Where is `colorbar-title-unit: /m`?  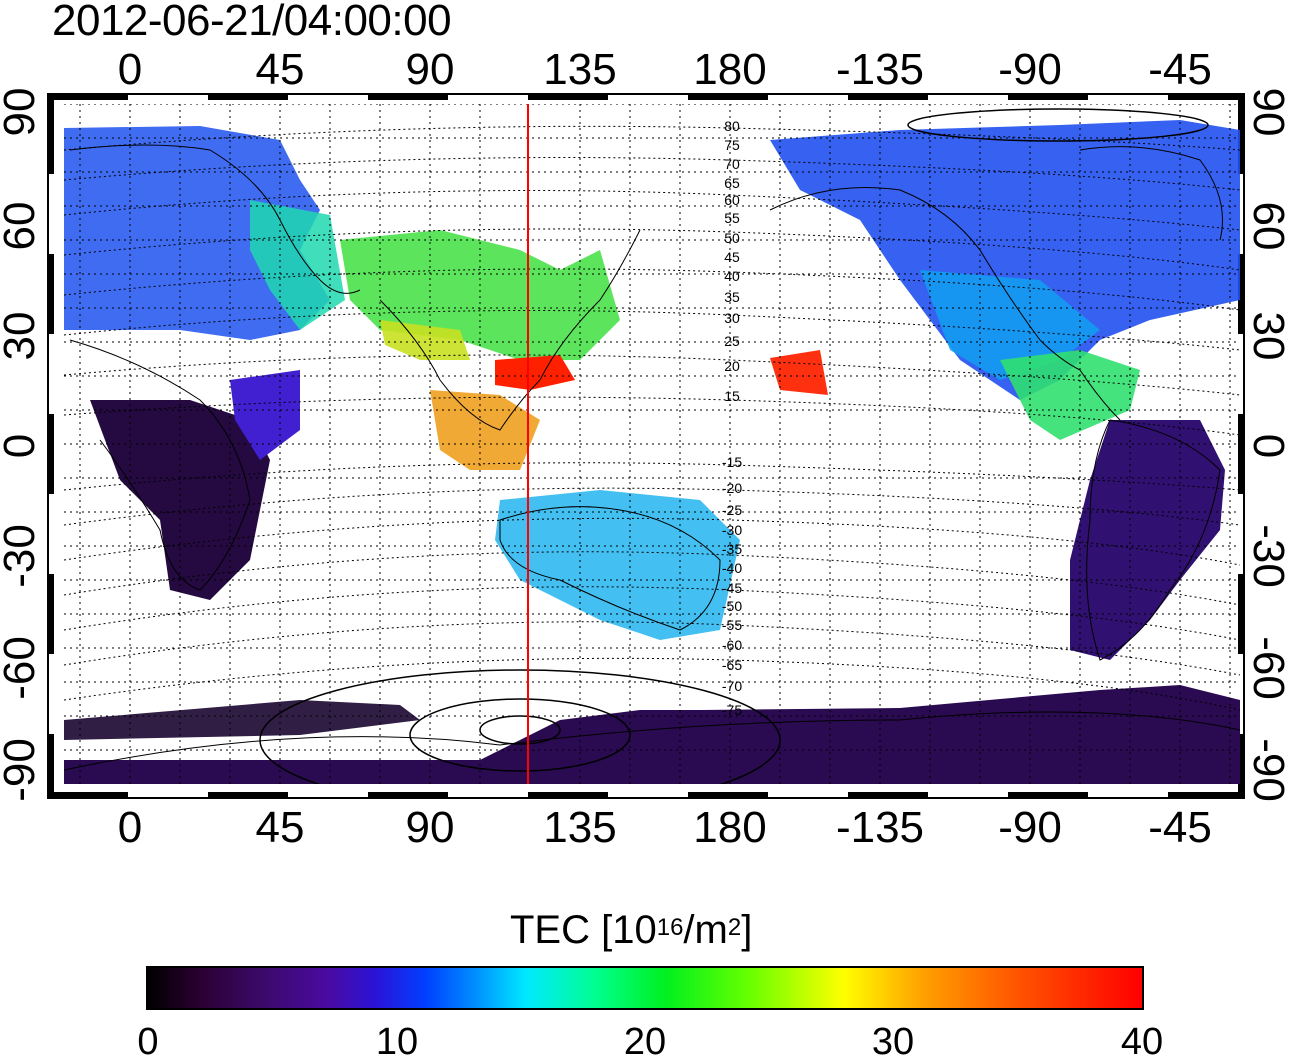 colorbar-title-unit: /m is located at coordinates (705, 930).